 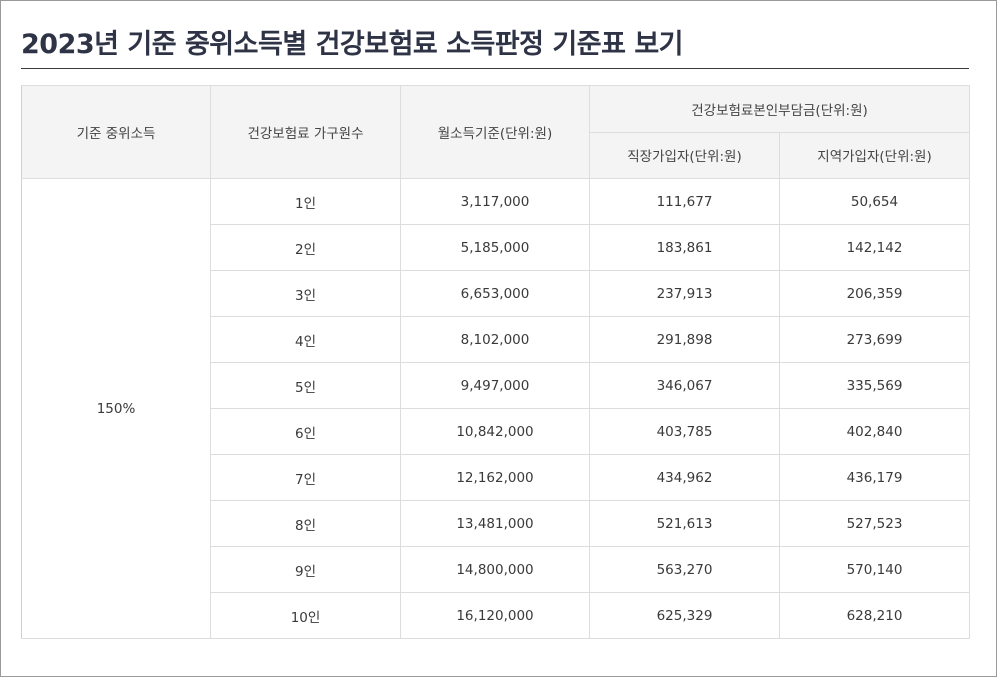 What do you see at coordinates (116, 132) in the screenshot?
I see `header-median-income: 기준 중위소득` at bounding box center [116, 132].